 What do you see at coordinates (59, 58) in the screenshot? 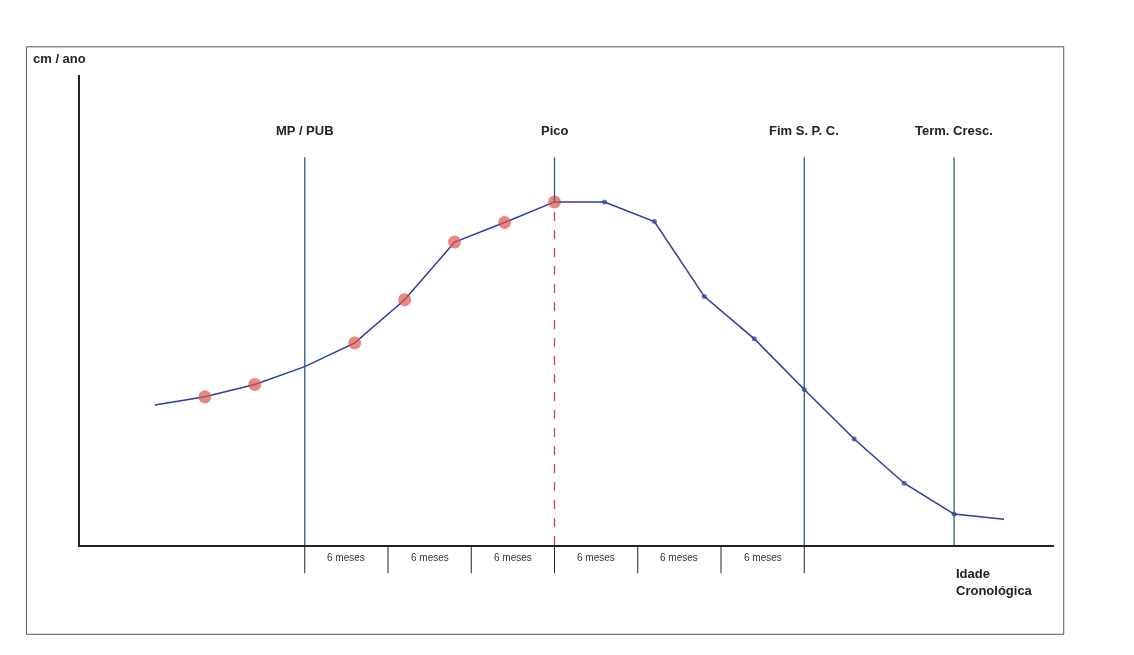
I see `text: cm / ano` at bounding box center [59, 58].